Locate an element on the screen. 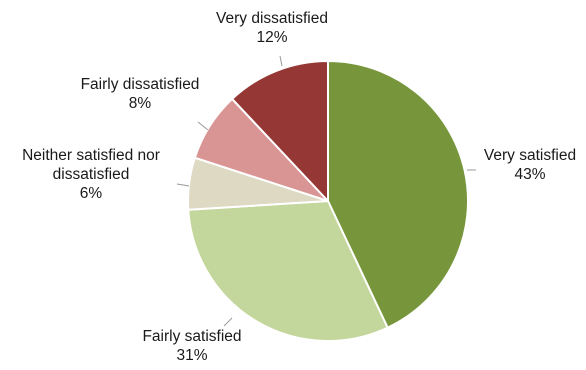  data-label-line: Fairly dissatisfied is located at coordinates (140, 84).